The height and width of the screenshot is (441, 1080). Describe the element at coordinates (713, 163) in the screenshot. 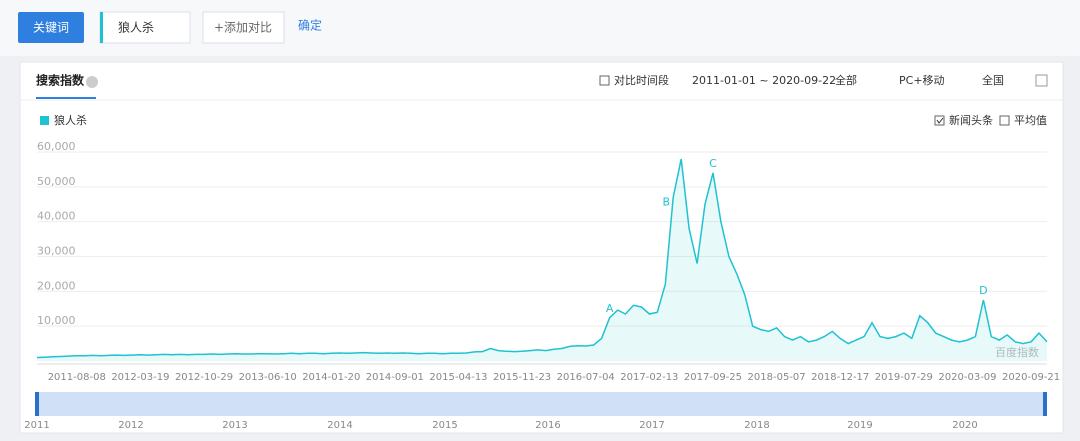

I see `annotation: C` at that location.